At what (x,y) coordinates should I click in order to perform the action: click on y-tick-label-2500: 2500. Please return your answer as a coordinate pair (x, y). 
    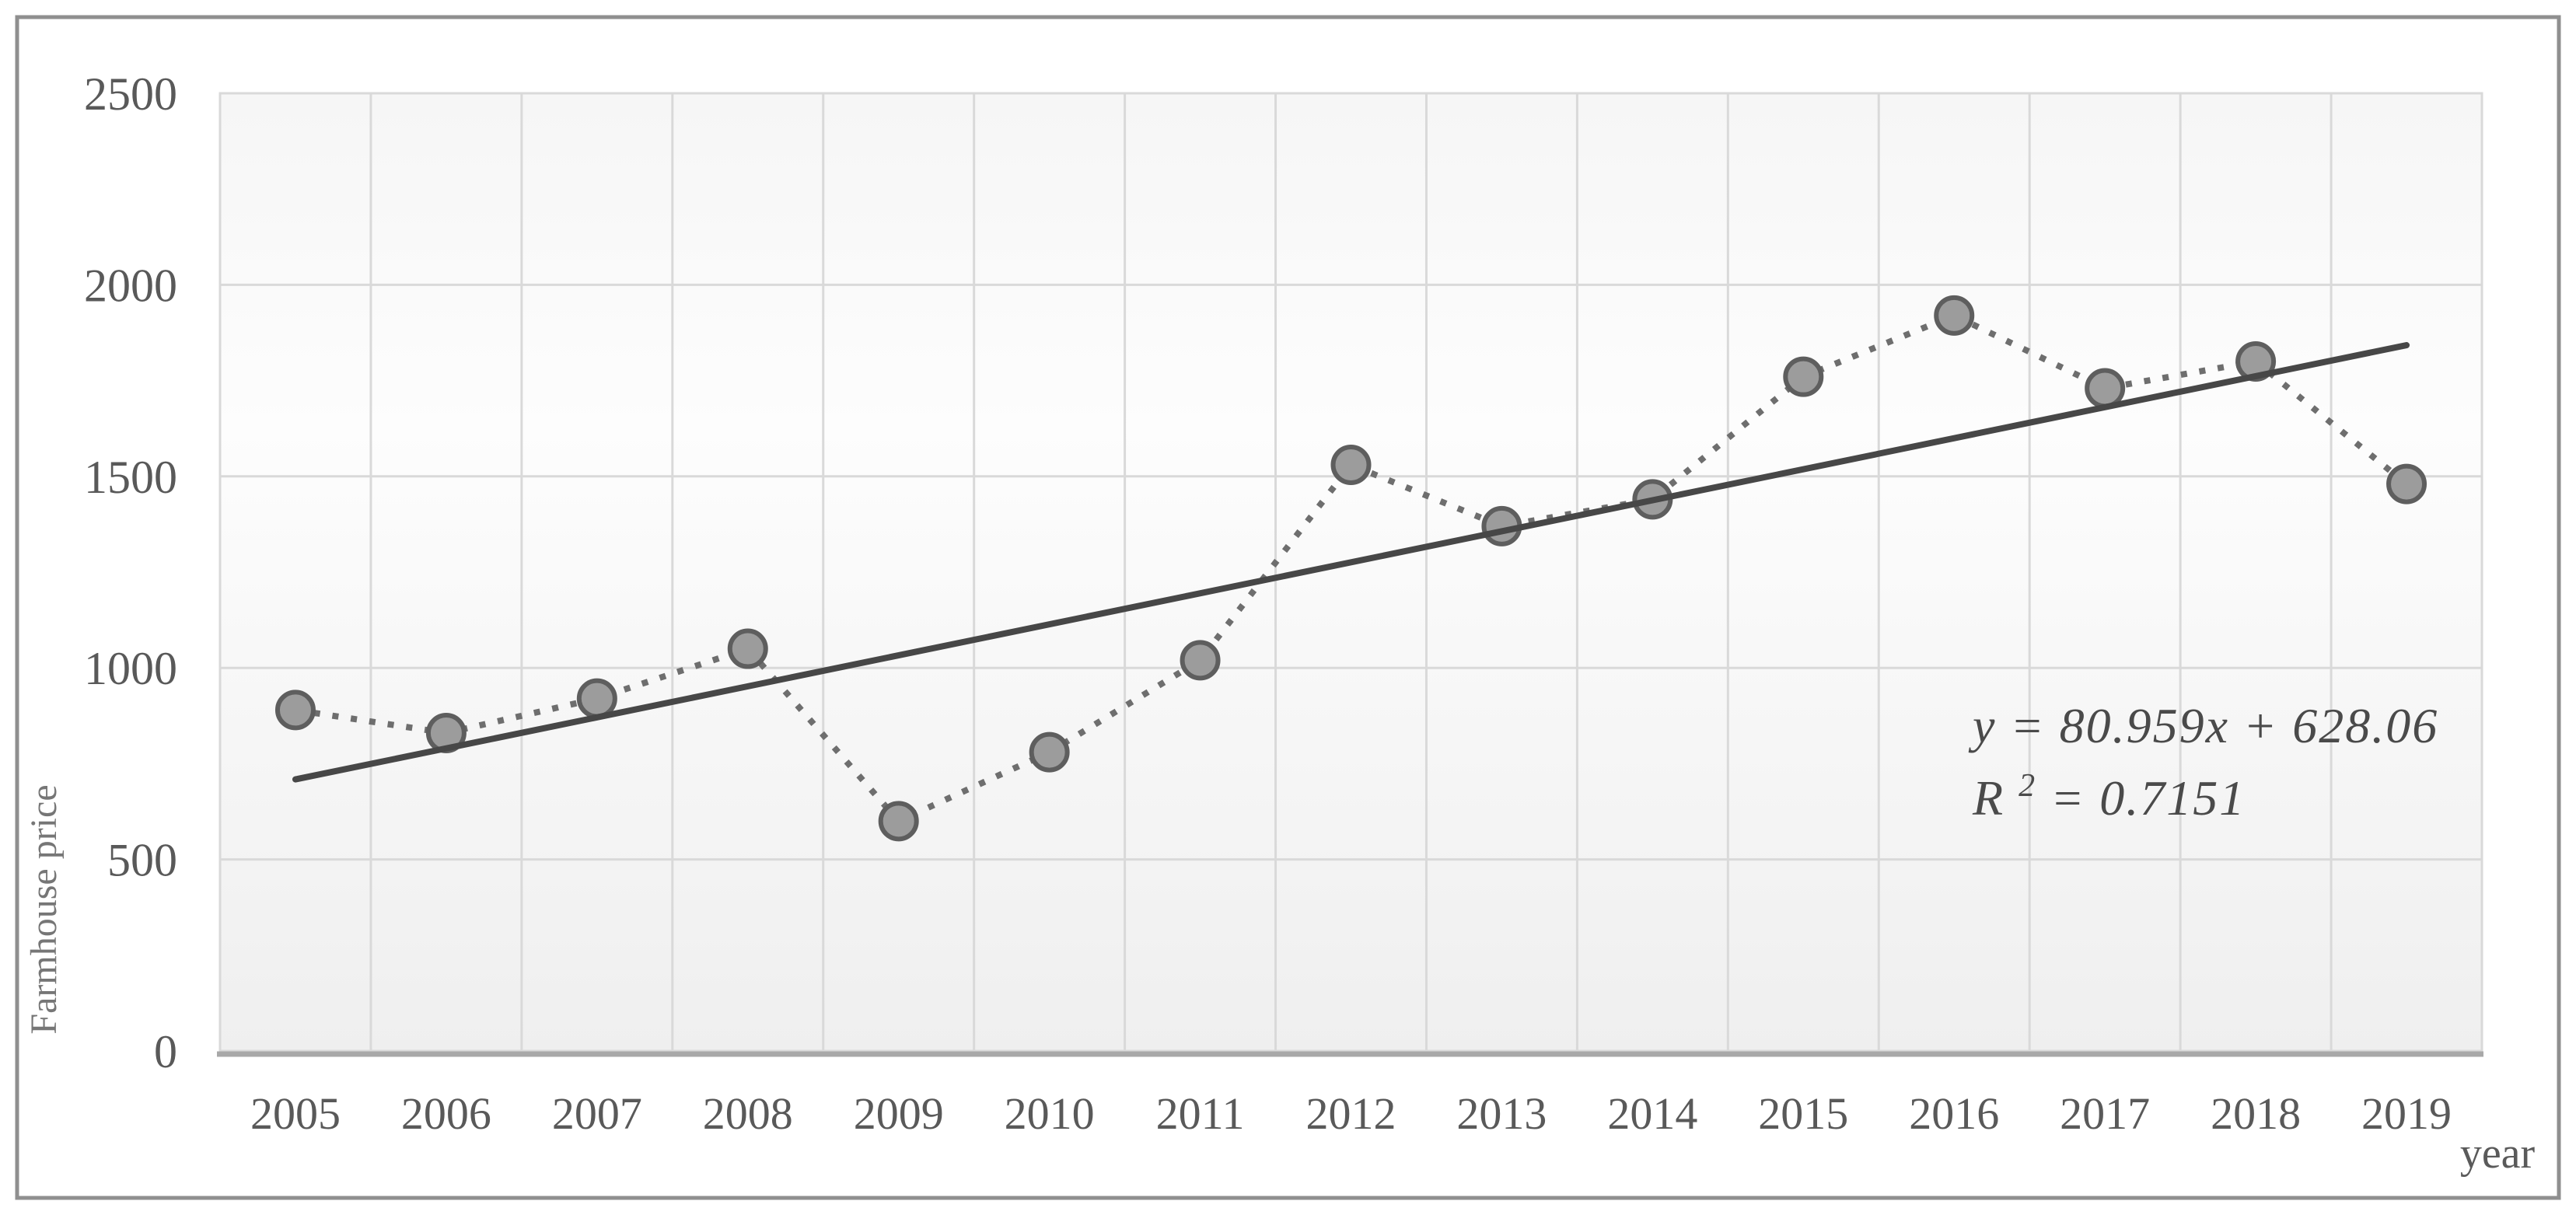
    Looking at the image, I should click on (130, 94).